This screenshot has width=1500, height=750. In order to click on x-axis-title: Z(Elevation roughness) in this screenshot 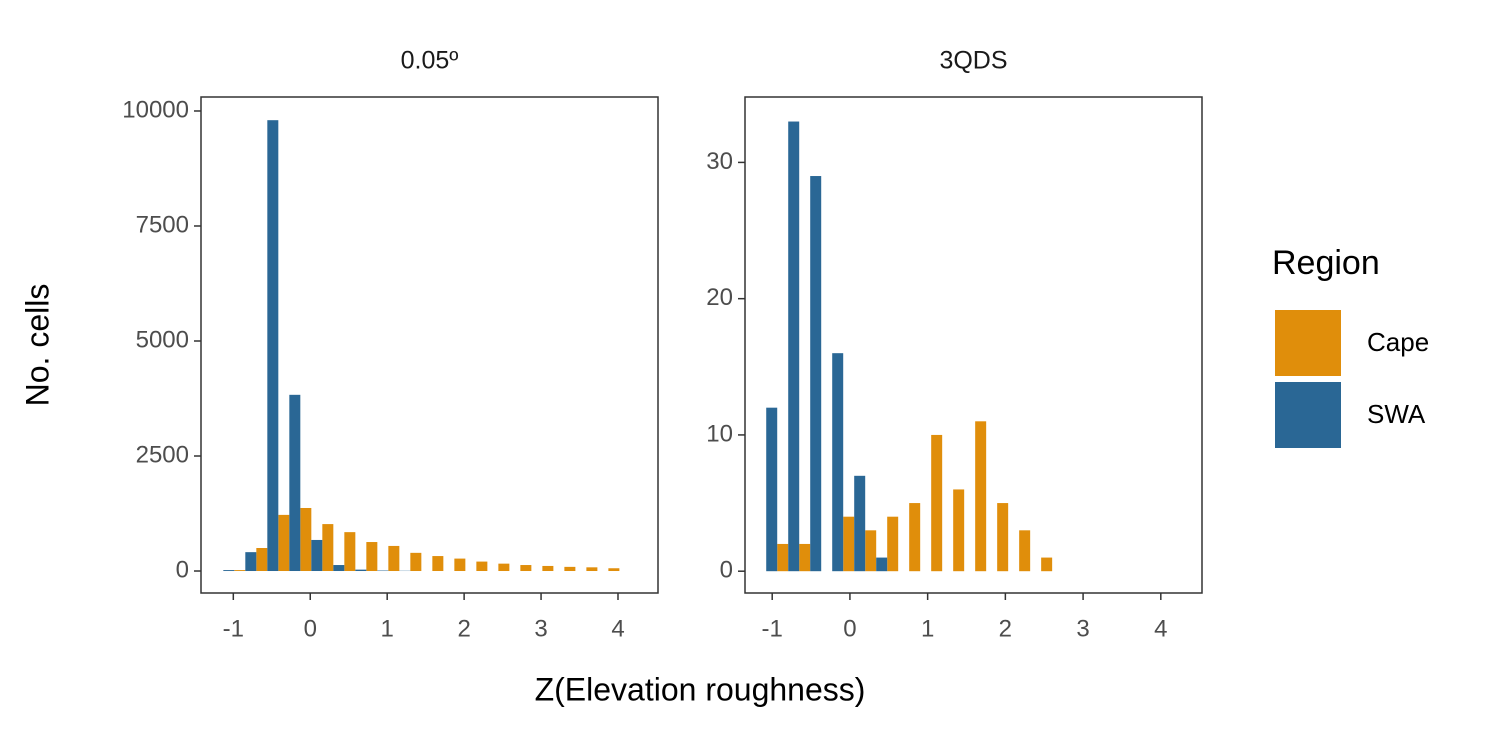, I will do `click(700, 689)`.